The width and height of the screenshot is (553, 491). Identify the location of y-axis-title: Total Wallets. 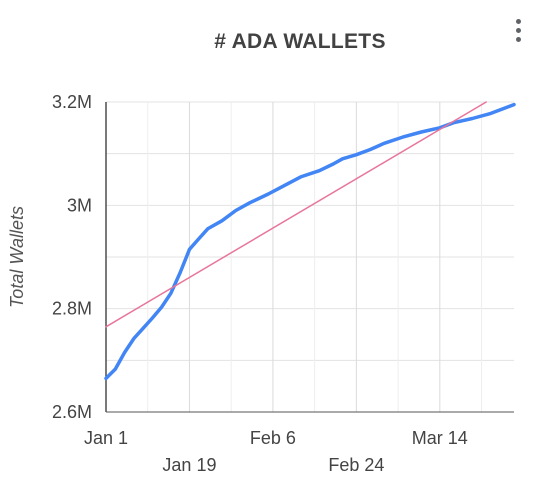
(17, 257).